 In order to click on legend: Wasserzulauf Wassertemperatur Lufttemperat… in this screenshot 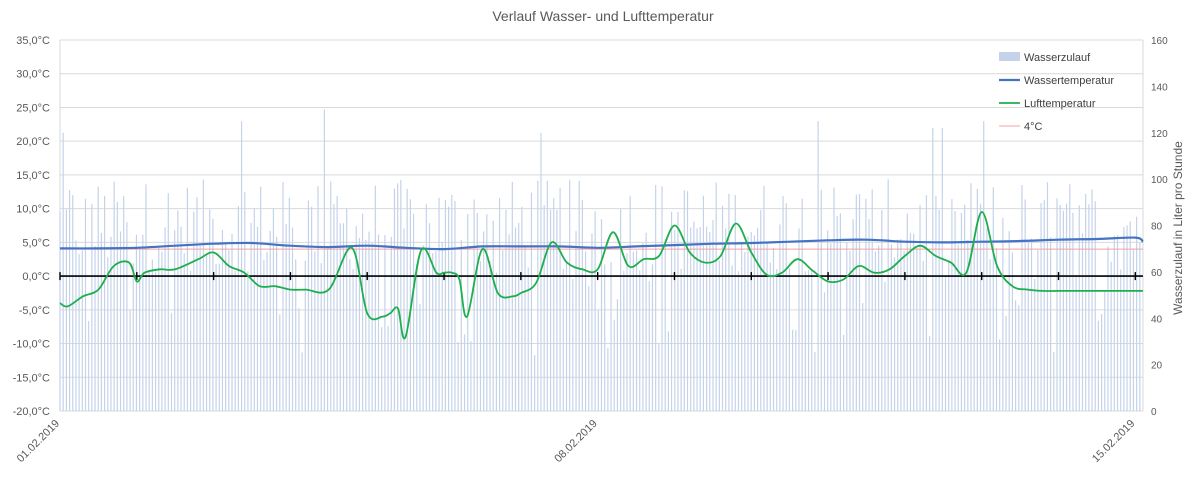, I will do `click(1056, 92)`.